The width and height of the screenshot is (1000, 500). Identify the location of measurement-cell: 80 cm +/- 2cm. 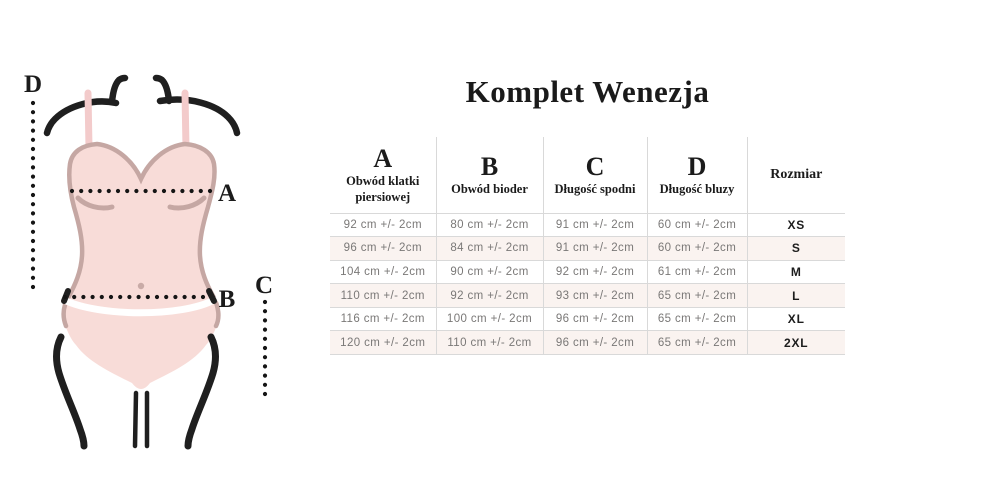
(489, 225).